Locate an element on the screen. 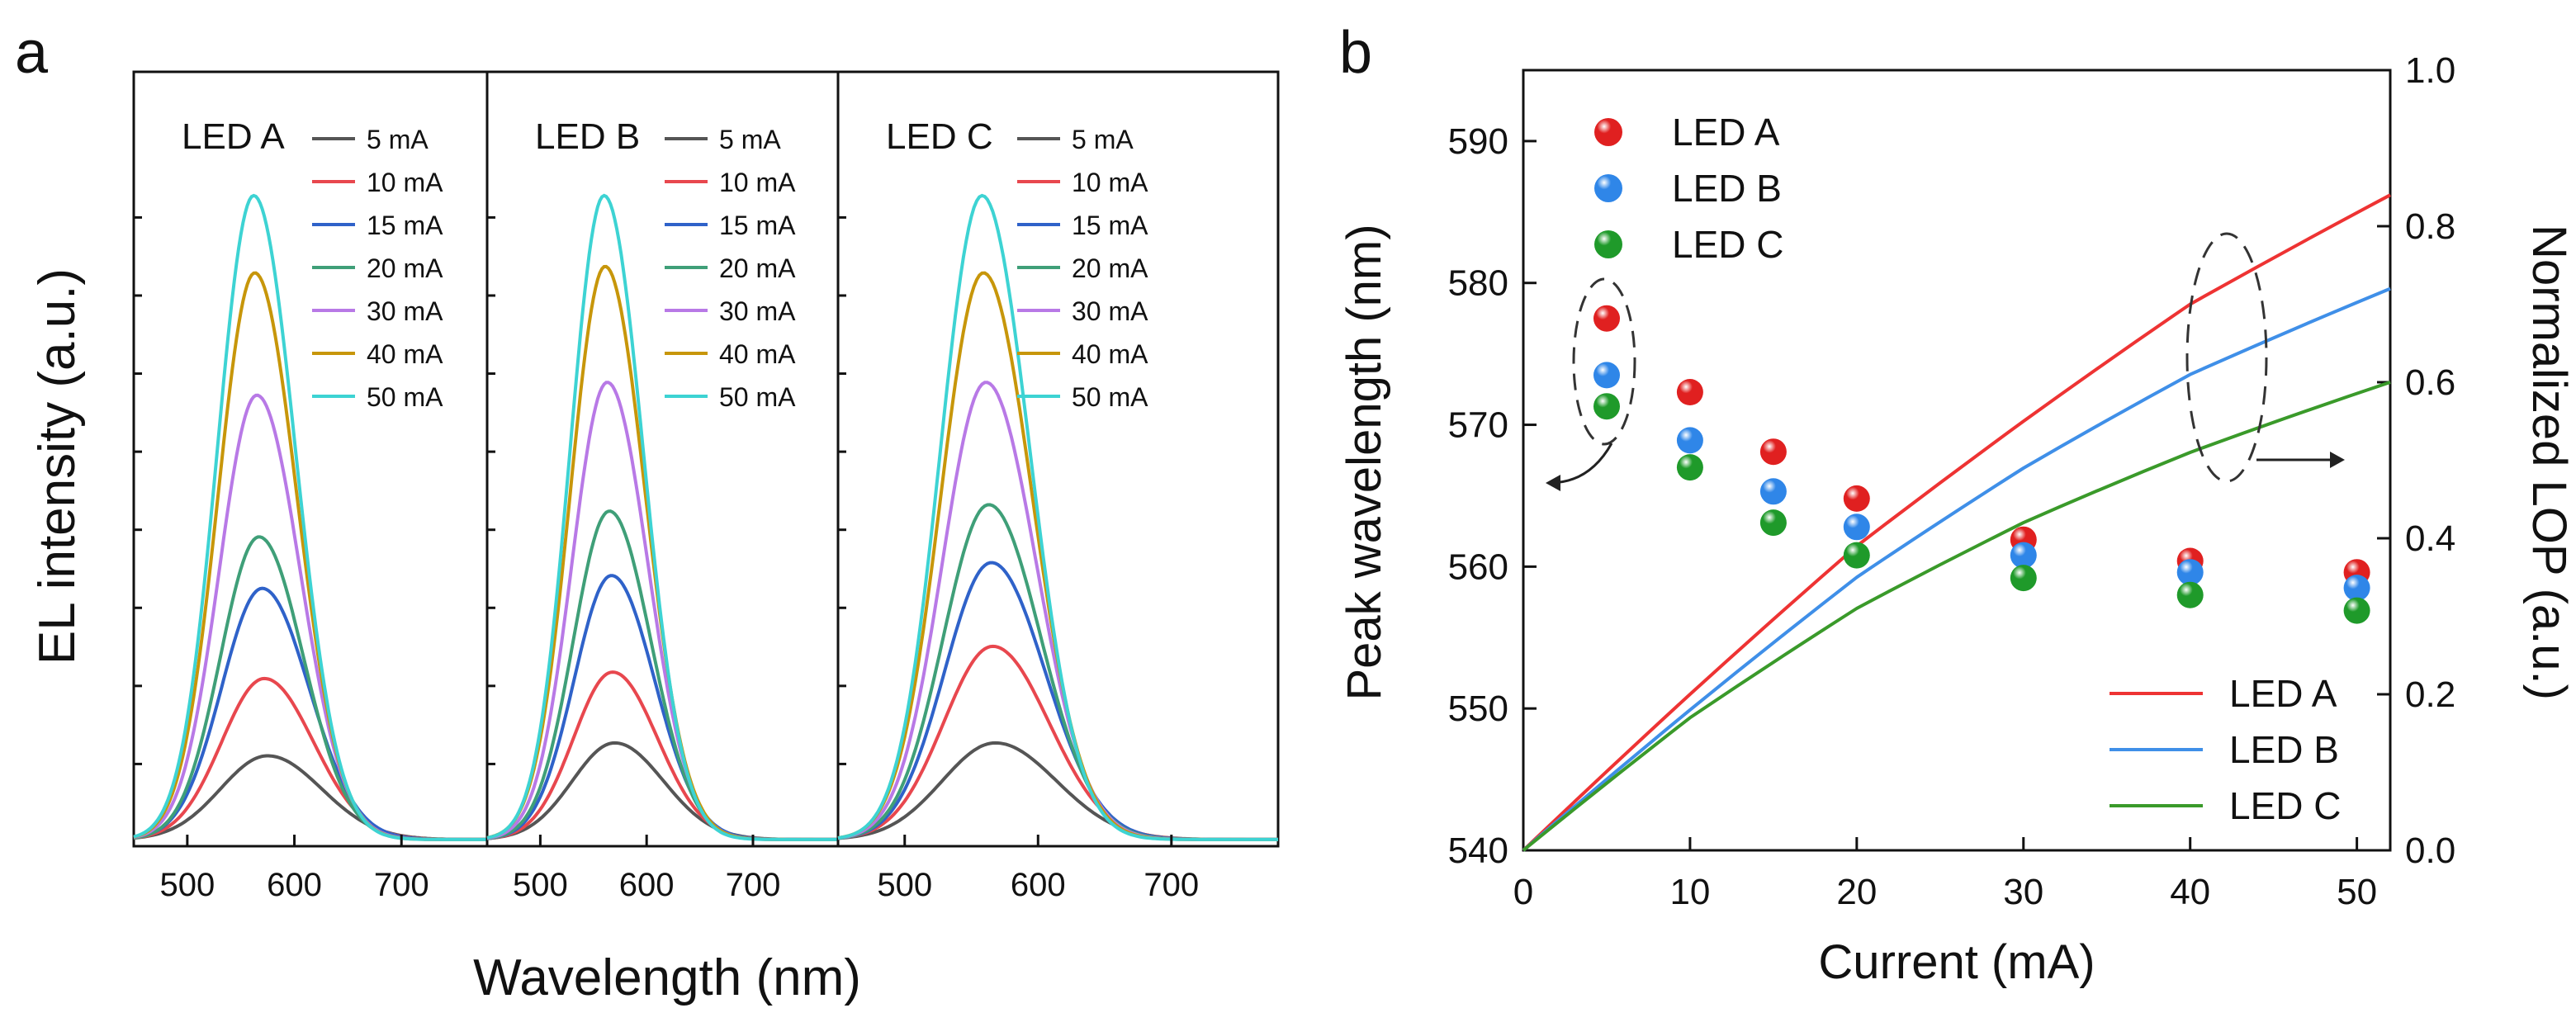 The width and height of the screenshot is (2576, 1027). x-axis-label: Current (mA) is located at coordinates (1956, 962).